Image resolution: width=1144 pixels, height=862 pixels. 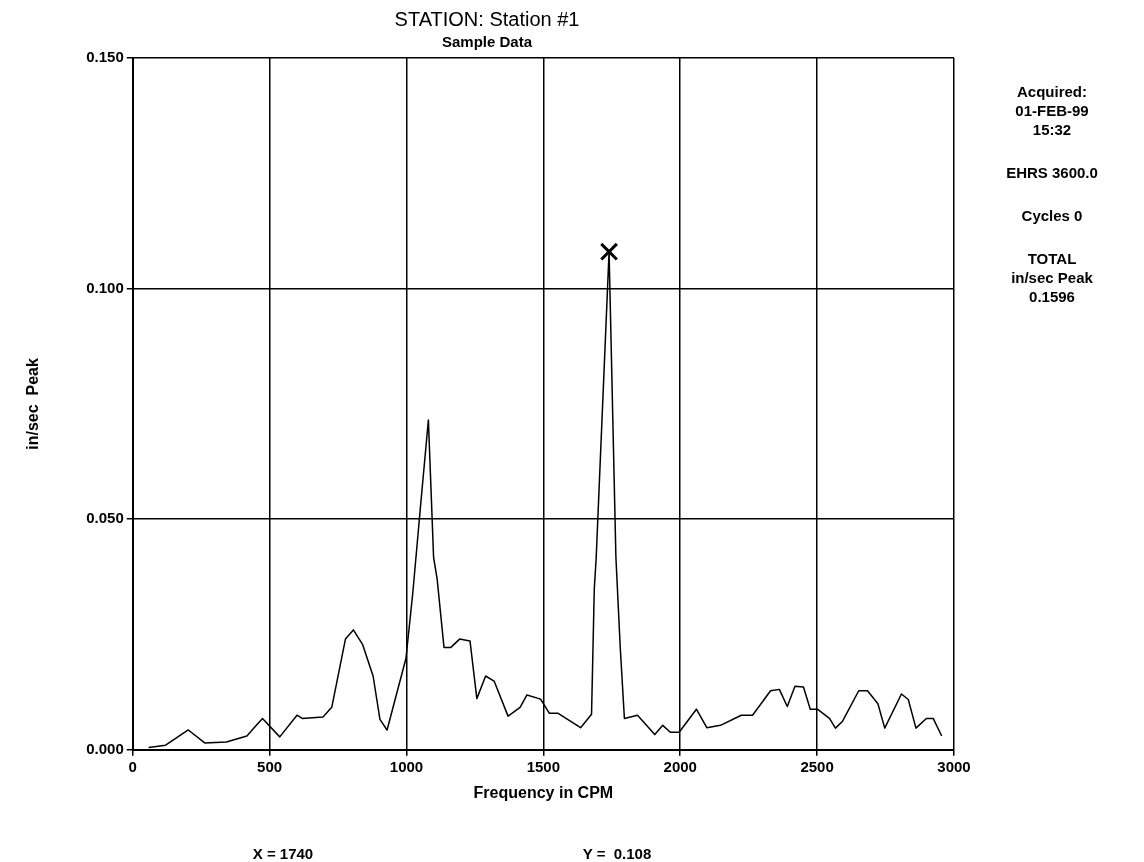 I want to click on x-tick-label: 2500, so click(x=817, y=766).